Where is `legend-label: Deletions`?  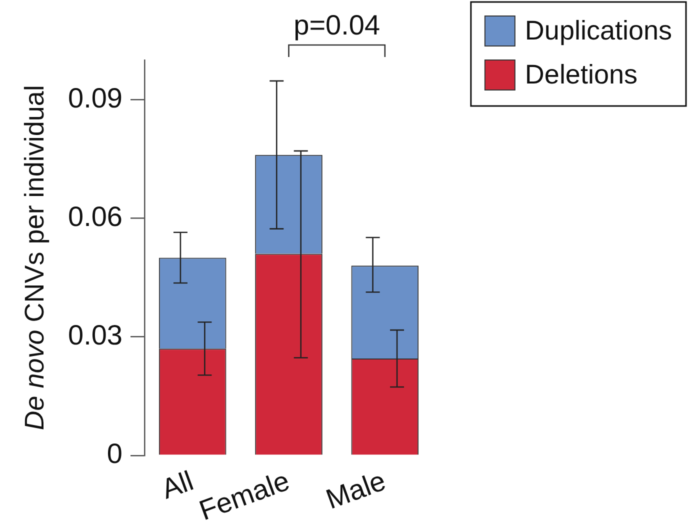 legend-label: Deletions is located at coordinates (581, 74).